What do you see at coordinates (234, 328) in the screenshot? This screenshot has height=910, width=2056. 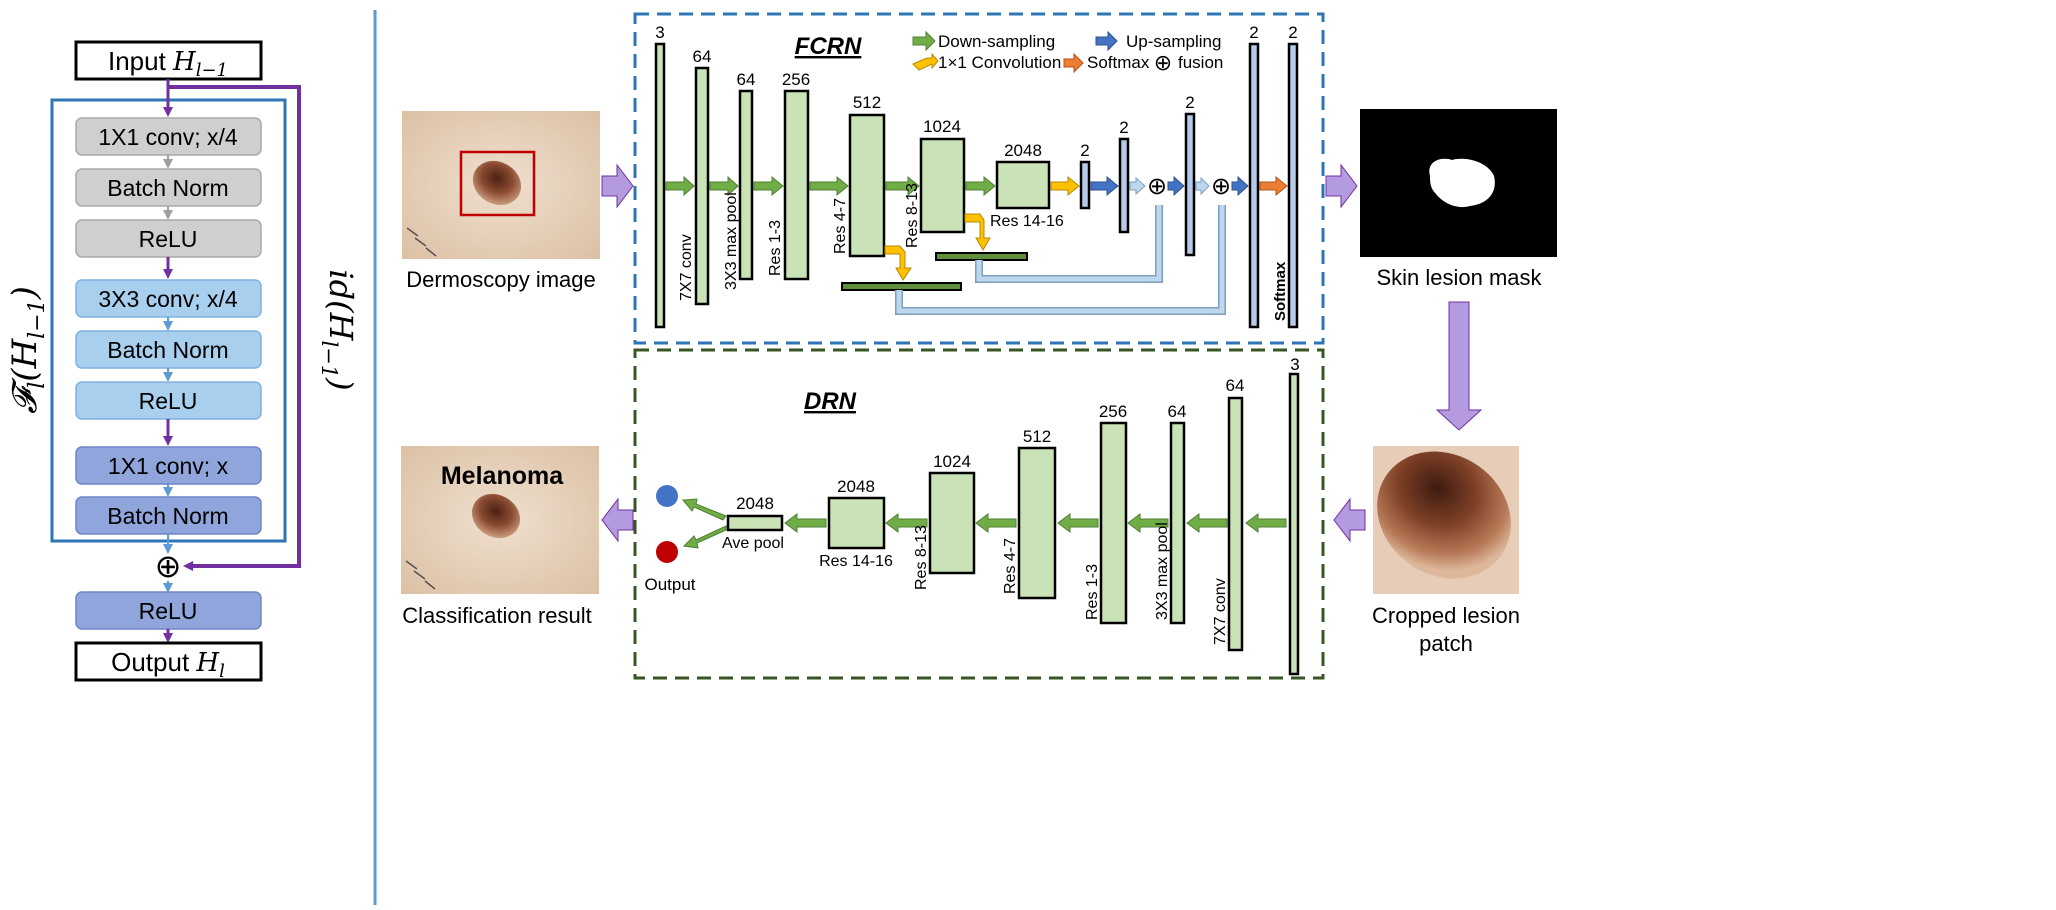 I see `identity-path` at bounding box center [234, 328].